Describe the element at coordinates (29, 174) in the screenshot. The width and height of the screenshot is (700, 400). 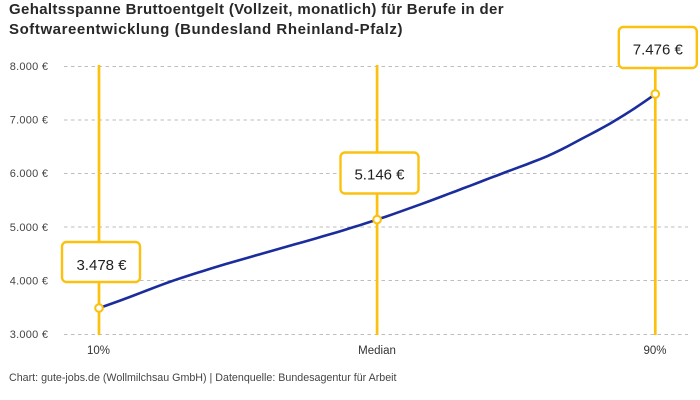
I see `svg-text: 6.000 €` at that location.